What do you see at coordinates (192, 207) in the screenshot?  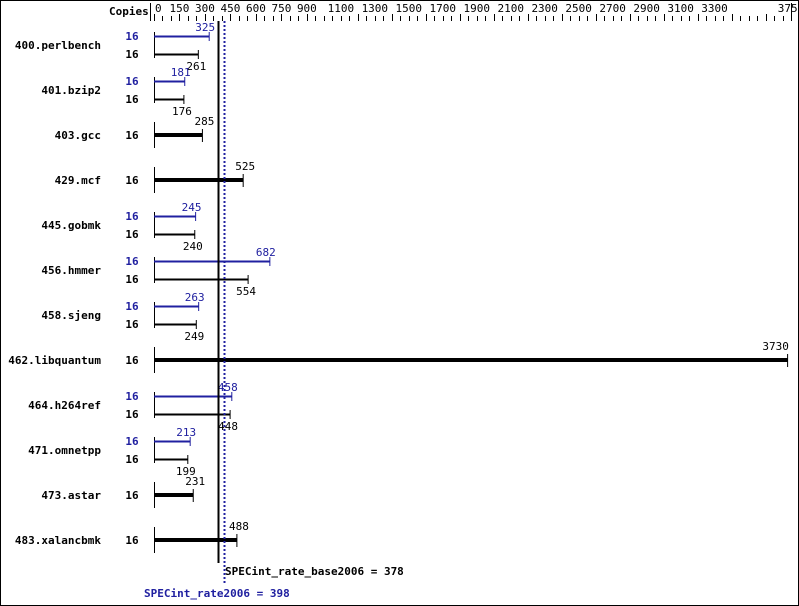 I see `peak-value-label: 245` at bounding box center [192, 207].